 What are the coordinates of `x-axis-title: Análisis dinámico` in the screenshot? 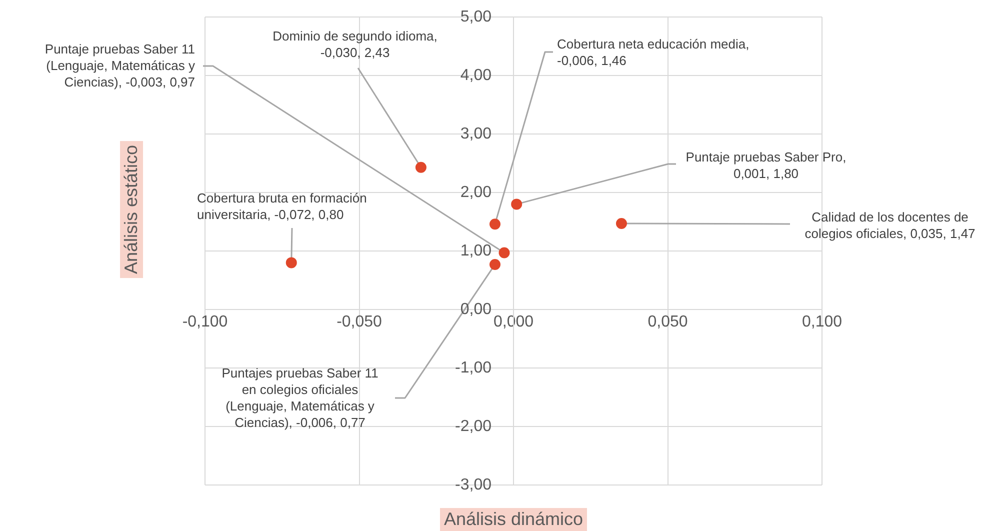 It's located at (514, 519).